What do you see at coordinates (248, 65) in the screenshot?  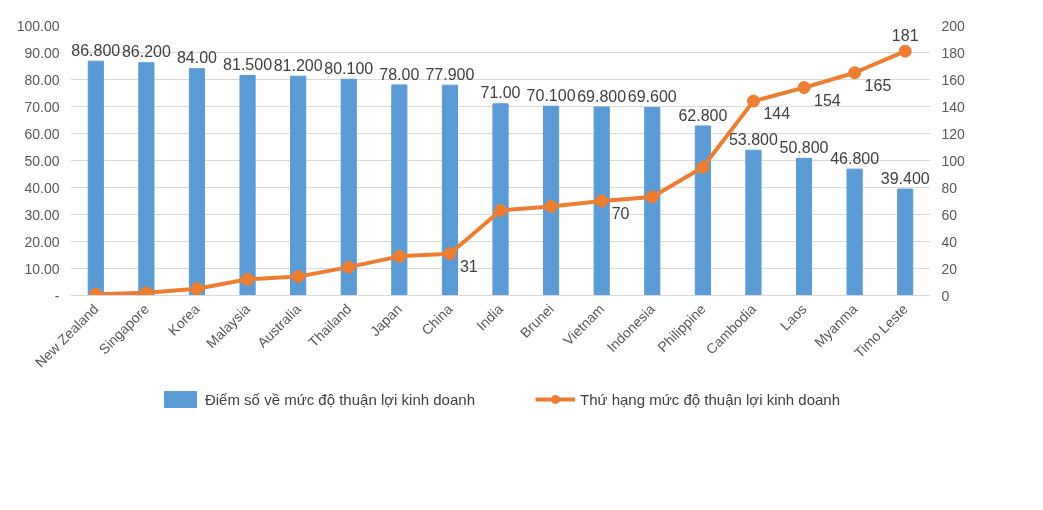 I see `data-label: 81.500` at bounding box center [248, 65].